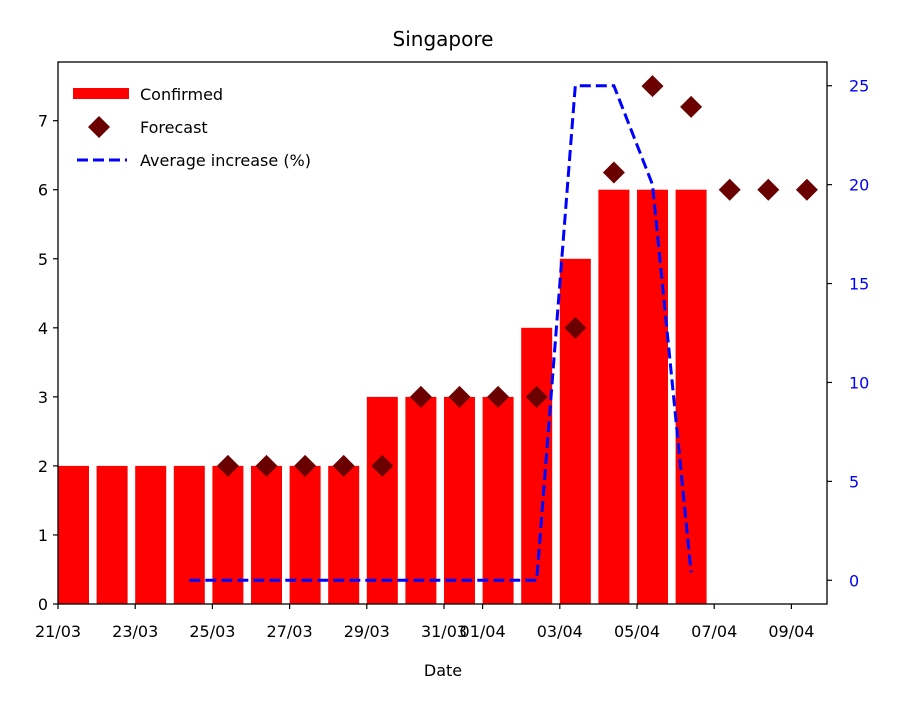 This screenshot has height=704, width=900. I want to click on x-tick-label: 31/03, so click(444, 631).